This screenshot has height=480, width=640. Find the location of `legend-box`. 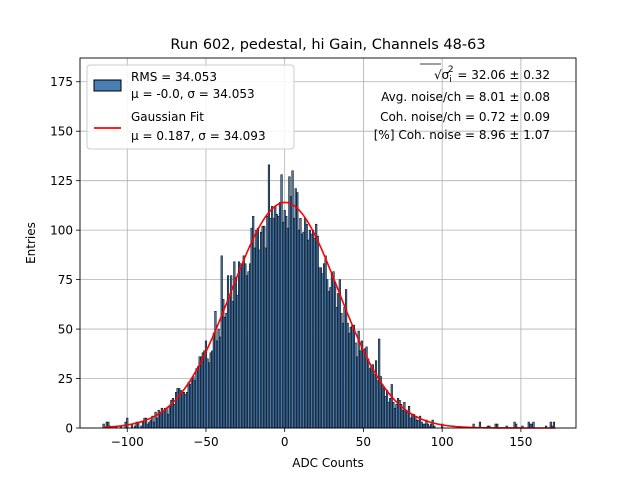

legend-box is located at coordinates (190, 107).